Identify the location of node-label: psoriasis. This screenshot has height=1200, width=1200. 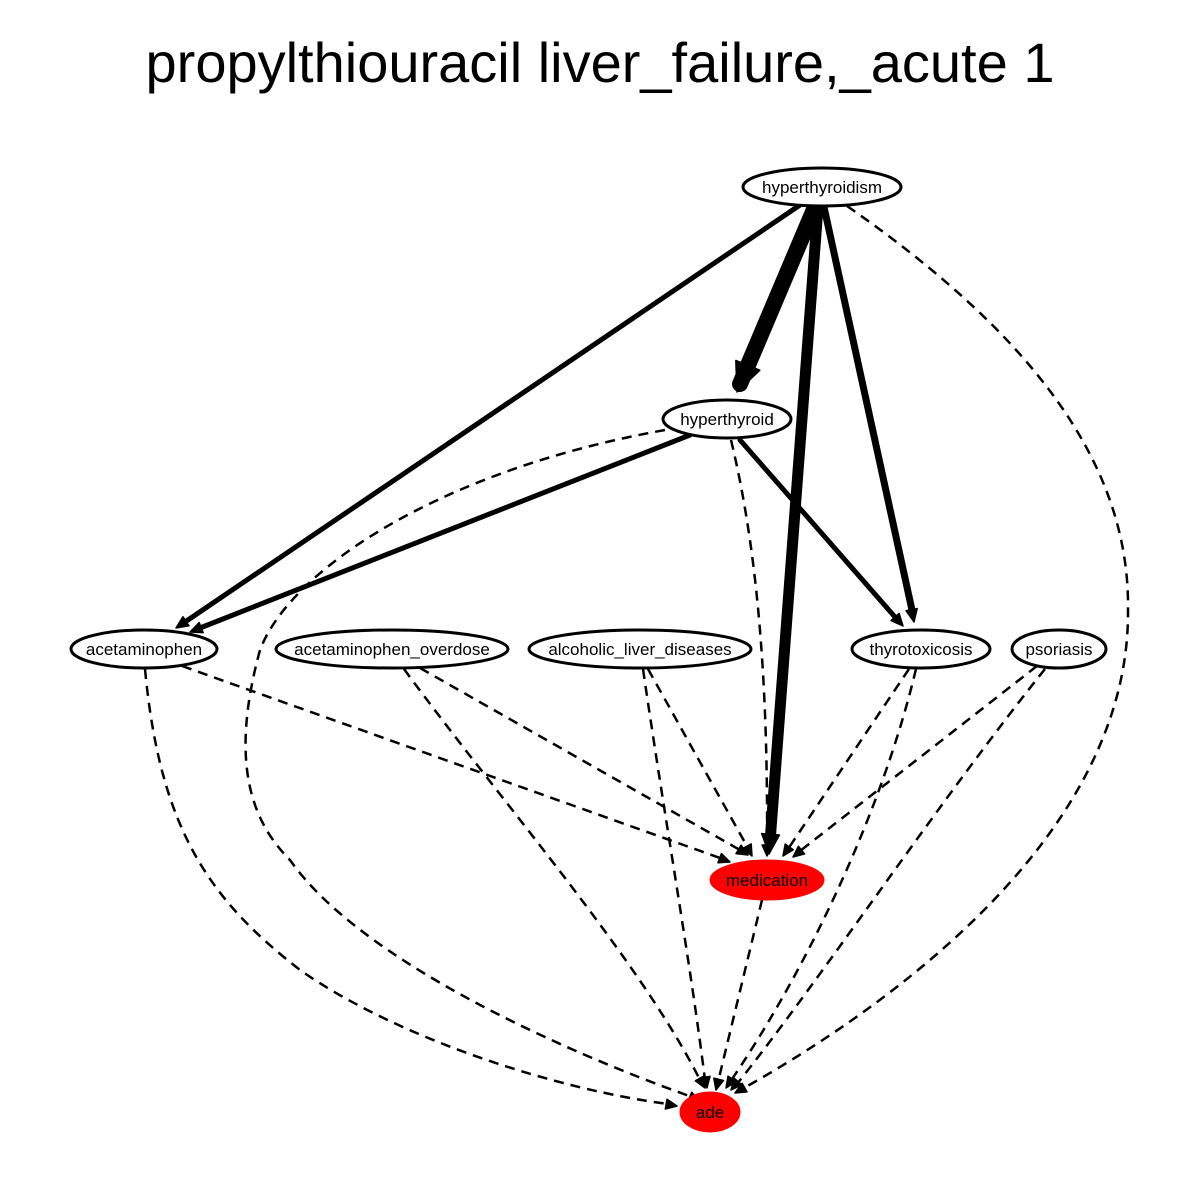
(1058, 649).